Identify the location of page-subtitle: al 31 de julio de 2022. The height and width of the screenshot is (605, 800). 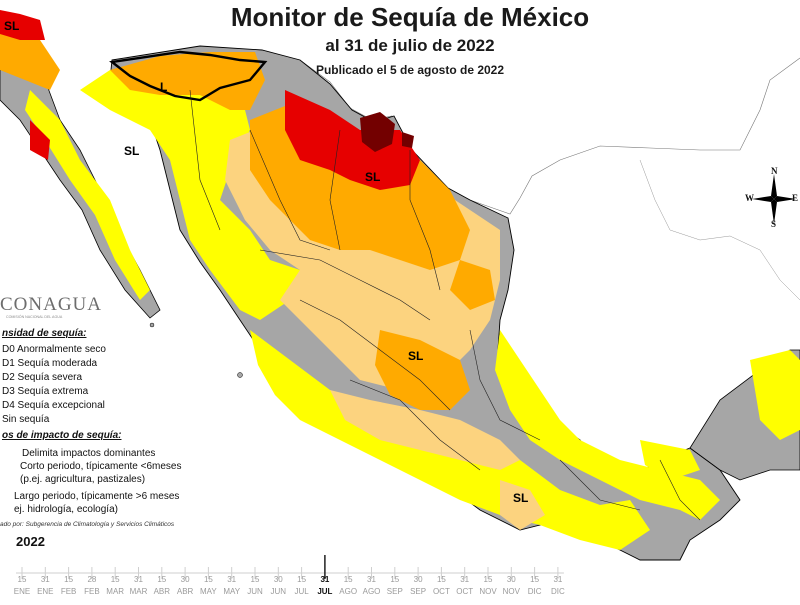
(410, 45).